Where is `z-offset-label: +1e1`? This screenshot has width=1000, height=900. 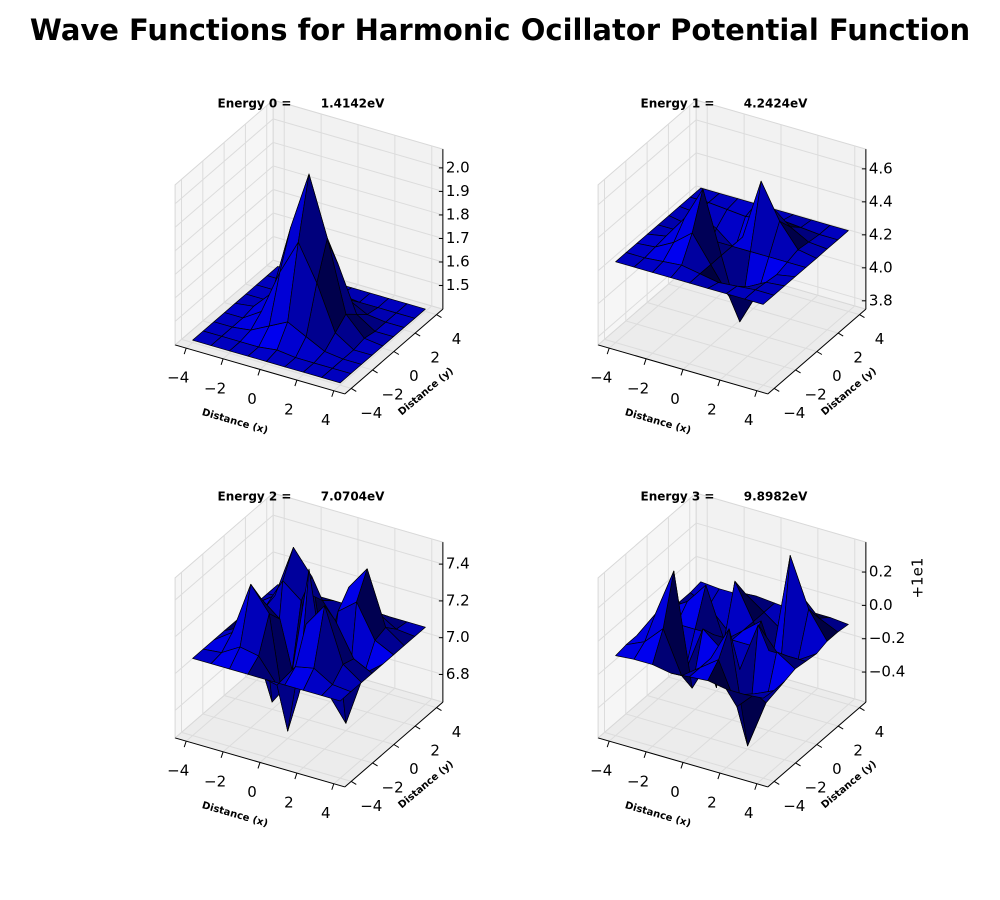 z-offset-label: +1e1 is located at coordinates (917, 578).